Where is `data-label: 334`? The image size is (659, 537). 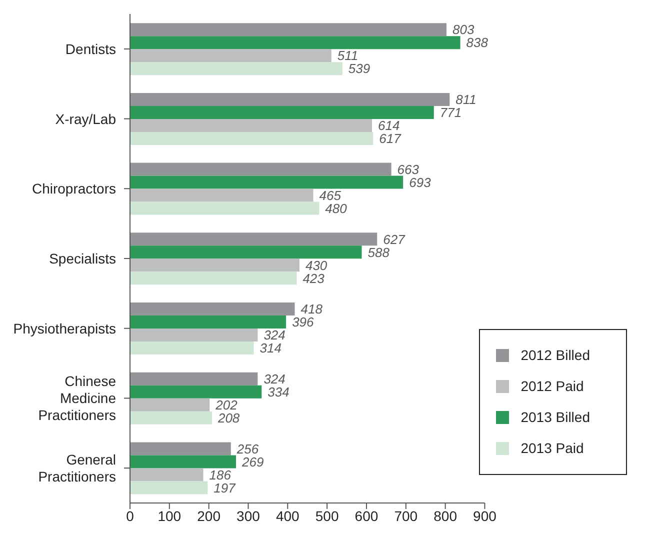 data-label: 334 is located at coordinates (279, 392).